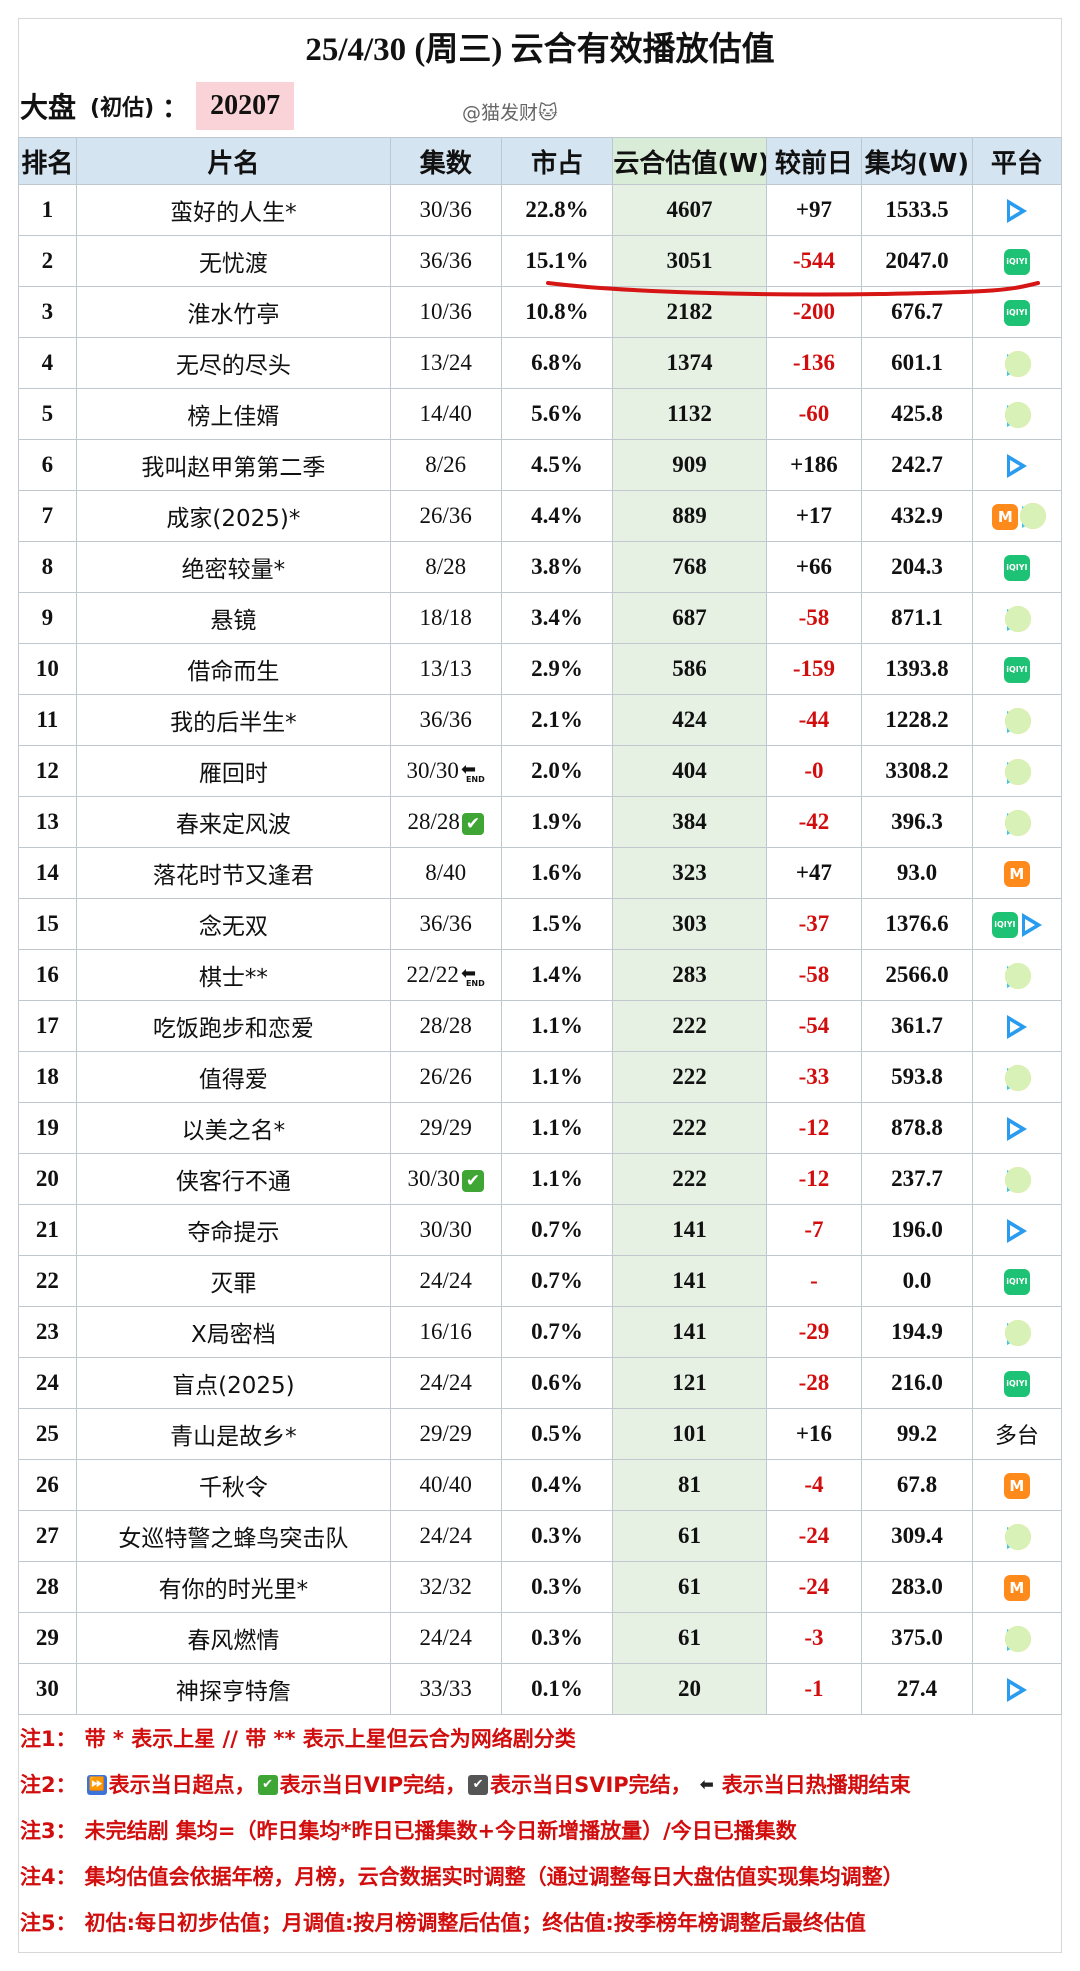 This screenshot has width=1080, height=1971. What do you see at coordinates (233, 1689) in the screenshot?
I see `title-cell: 神探亨特詹` at bounding box center [233, 1689].